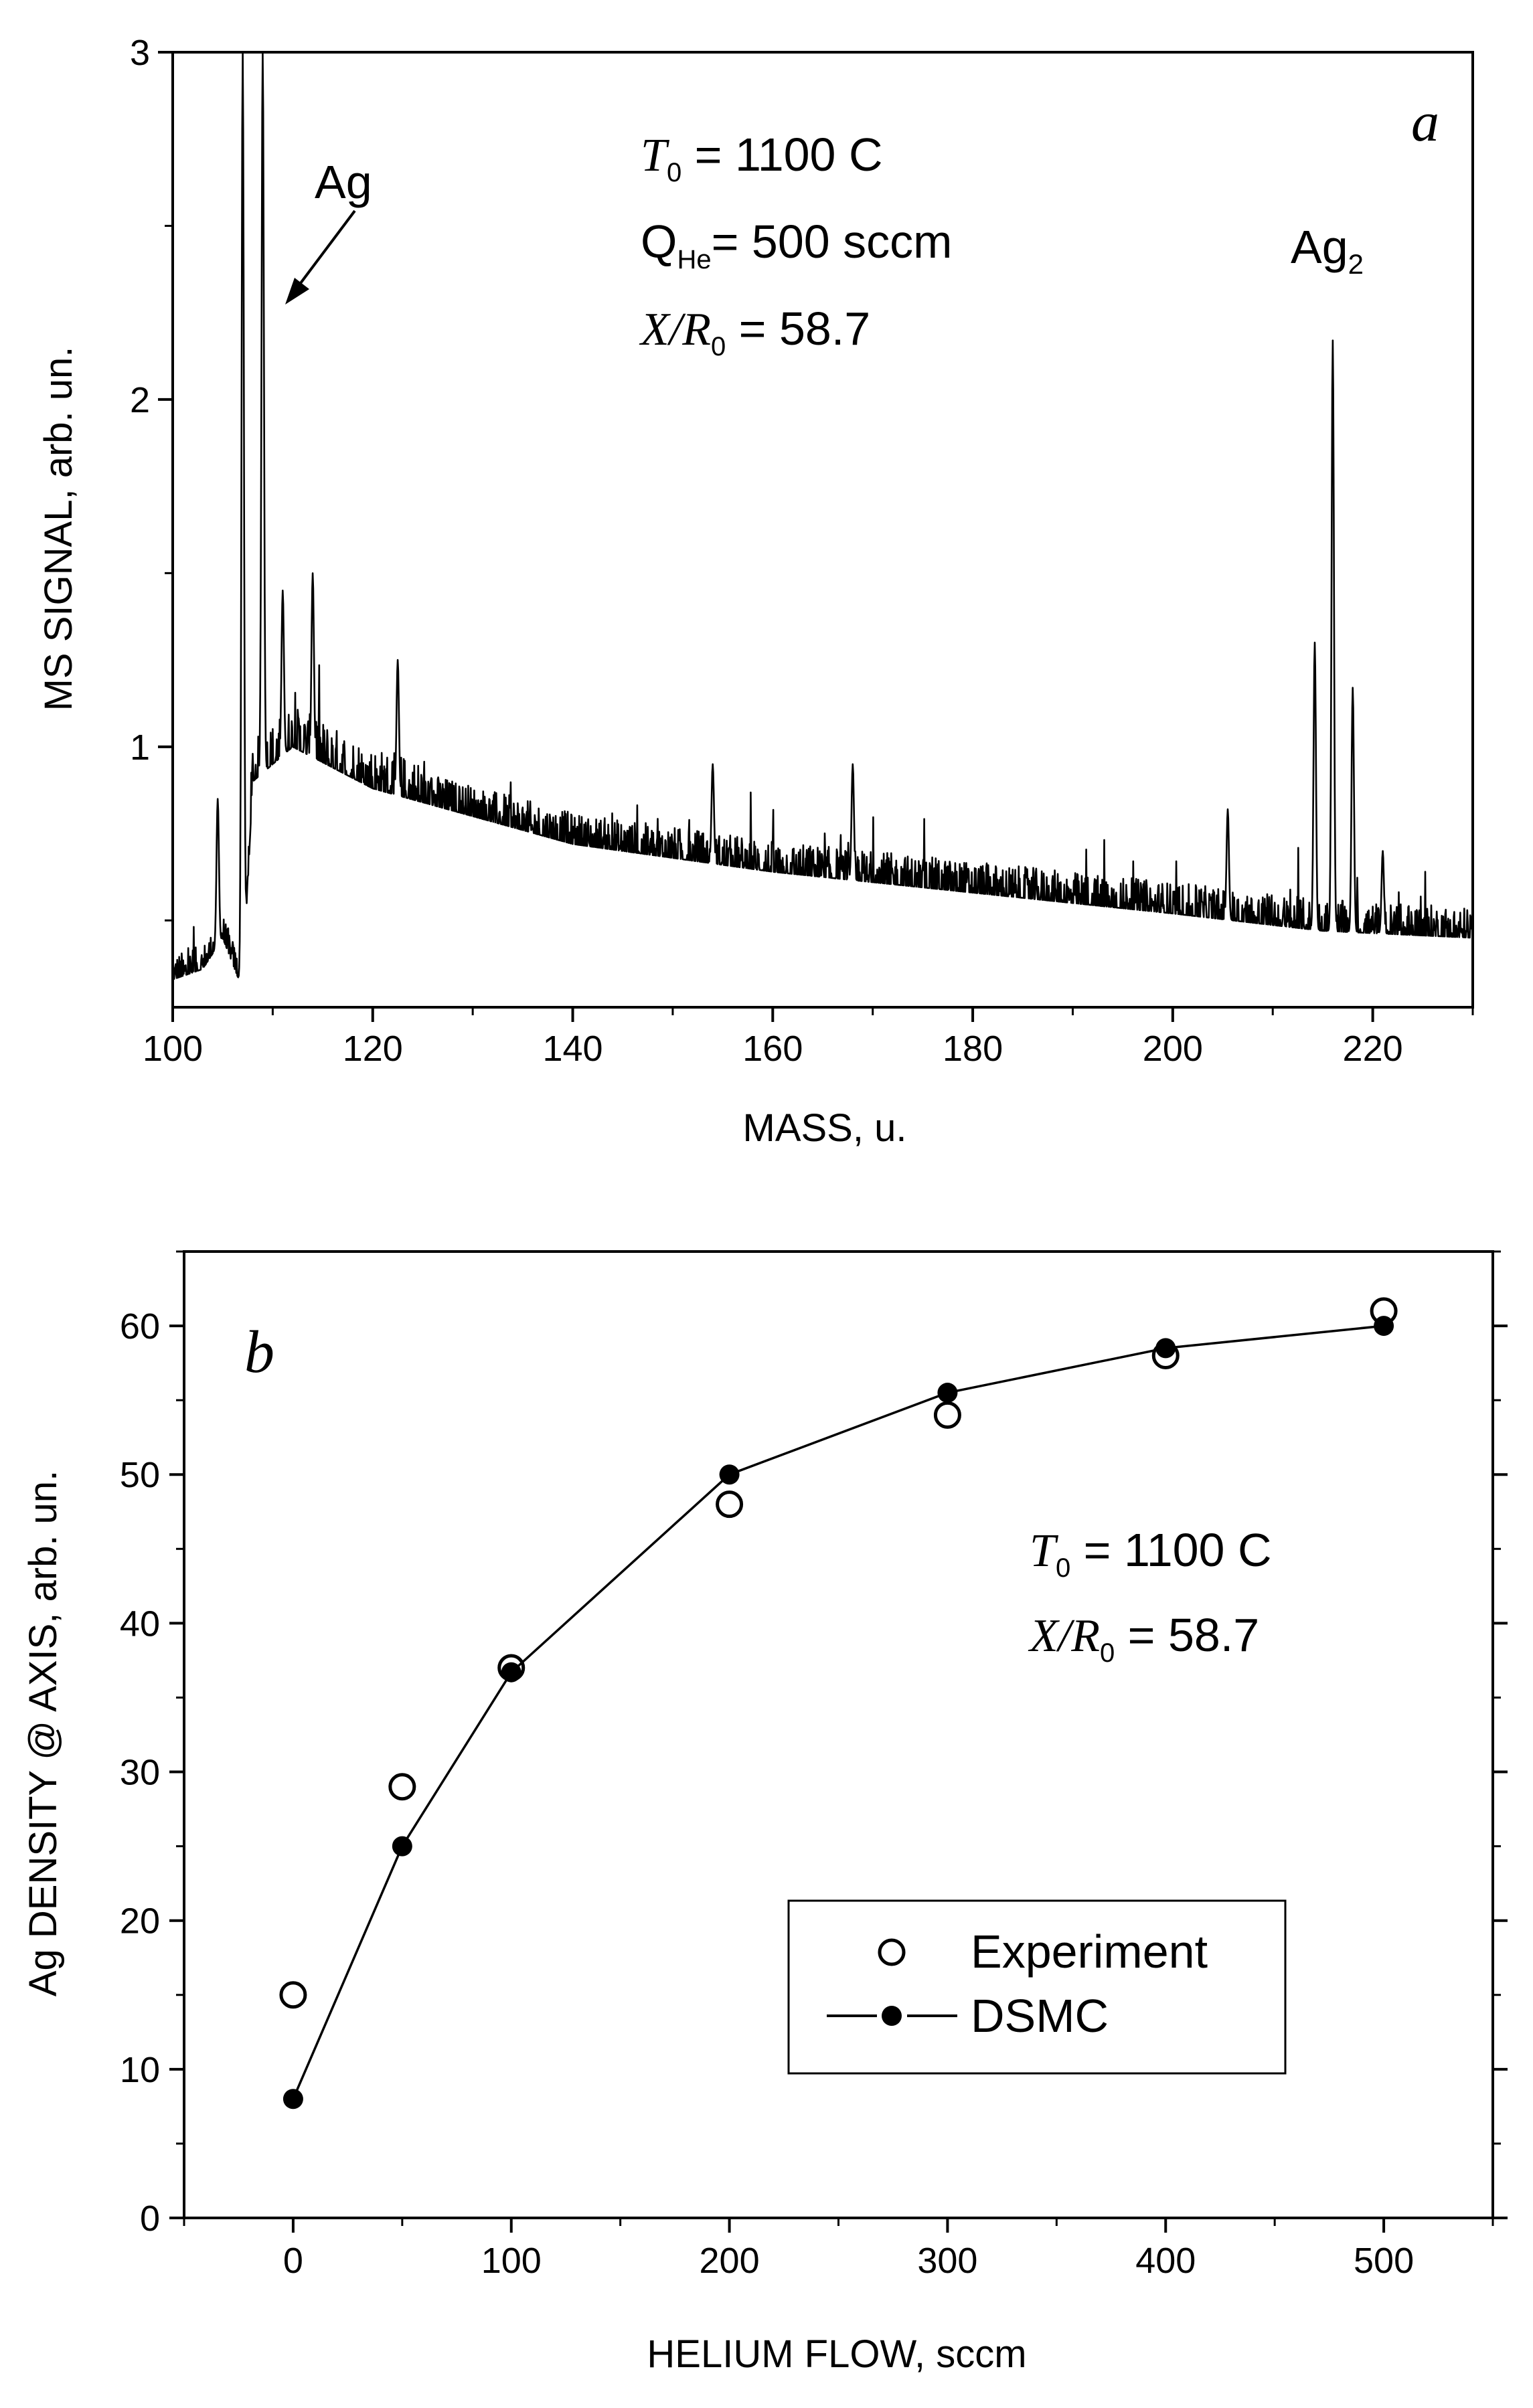  I want to click on panel-a-y-axis-label: MS SIGNAL, arb. un., so click(58, 529).